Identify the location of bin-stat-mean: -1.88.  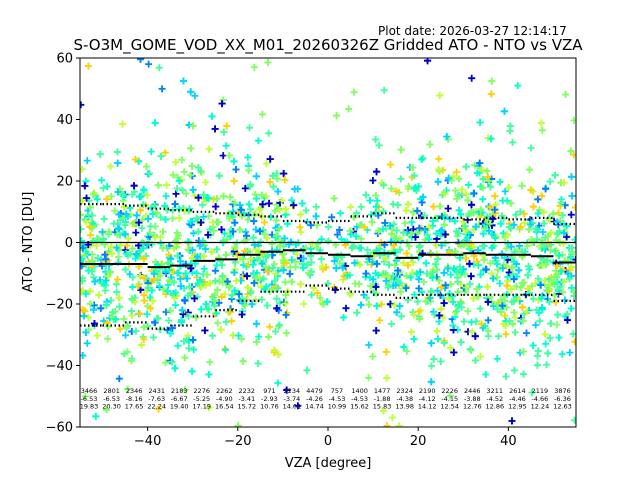
(382, 399).